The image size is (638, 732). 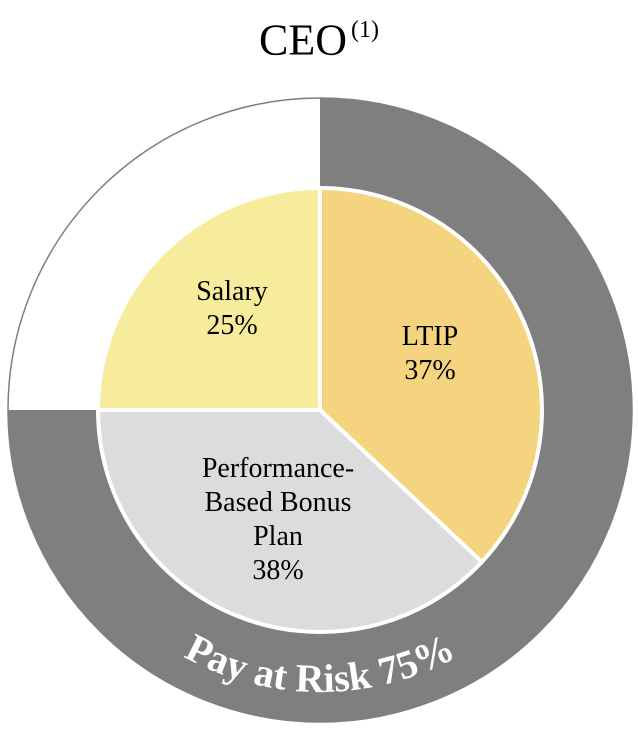 I want to click on pie-slice-label-0: LTIP 37%, so click(x=430, y=353).